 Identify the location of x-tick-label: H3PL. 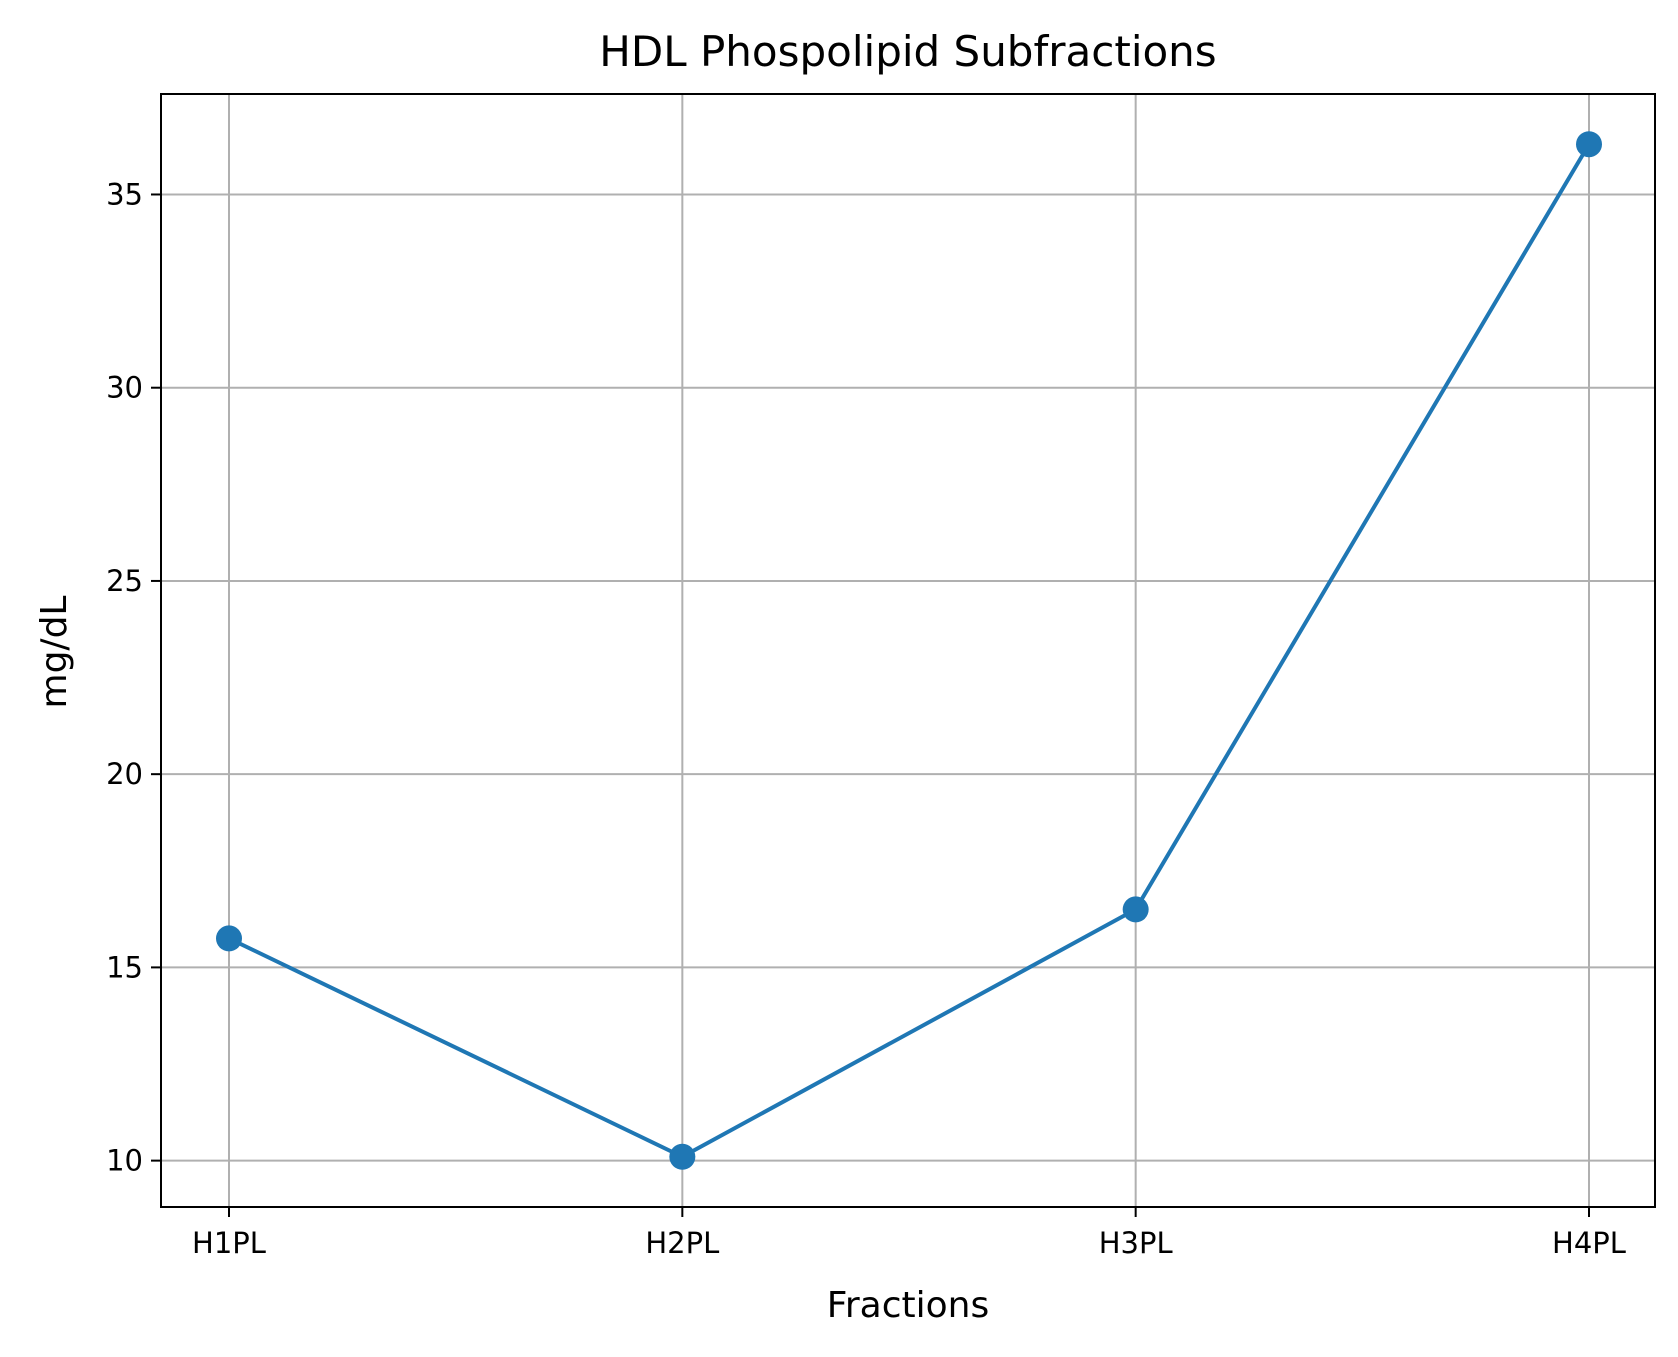
(1136, 1243).